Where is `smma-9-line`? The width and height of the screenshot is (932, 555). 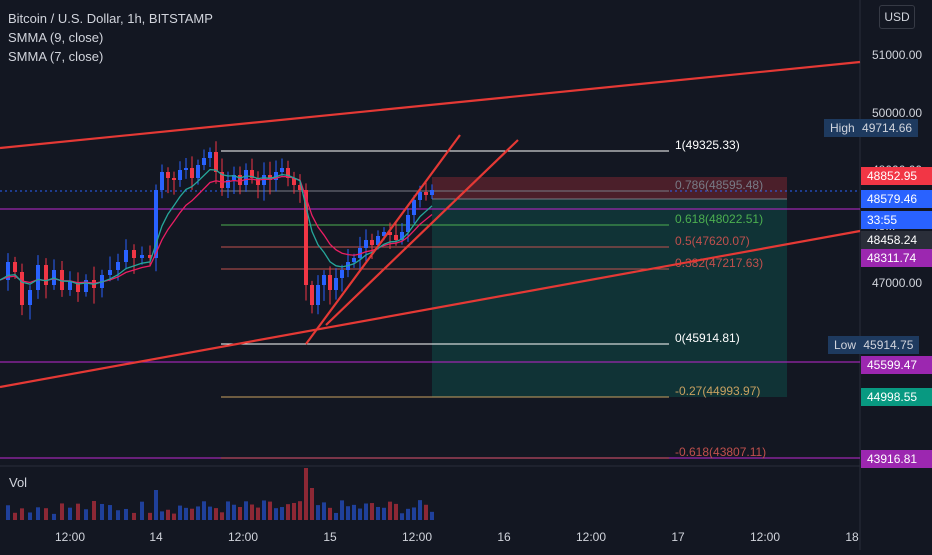
smma-9-line is located at coordinates (216, 229).